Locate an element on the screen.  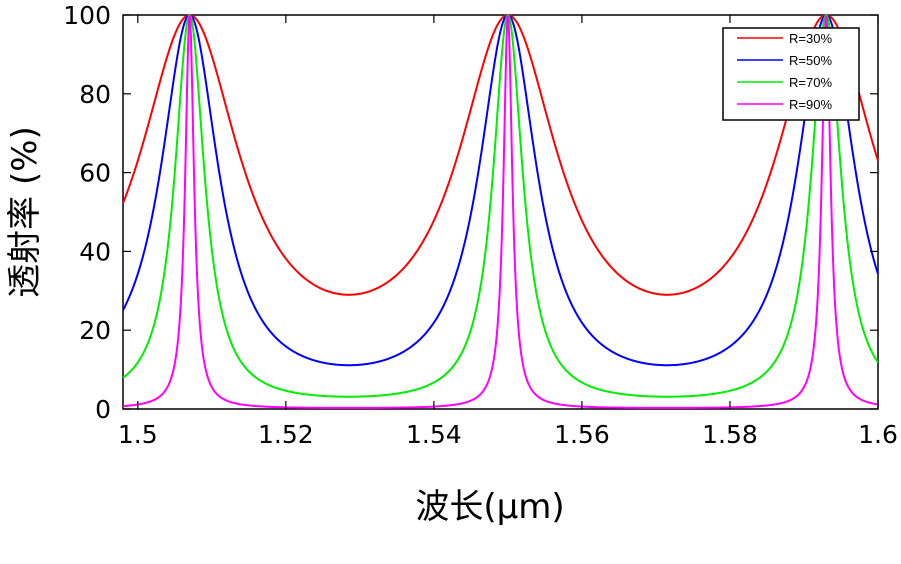
legend-label: R=90% is located at coordinates (810, 104).